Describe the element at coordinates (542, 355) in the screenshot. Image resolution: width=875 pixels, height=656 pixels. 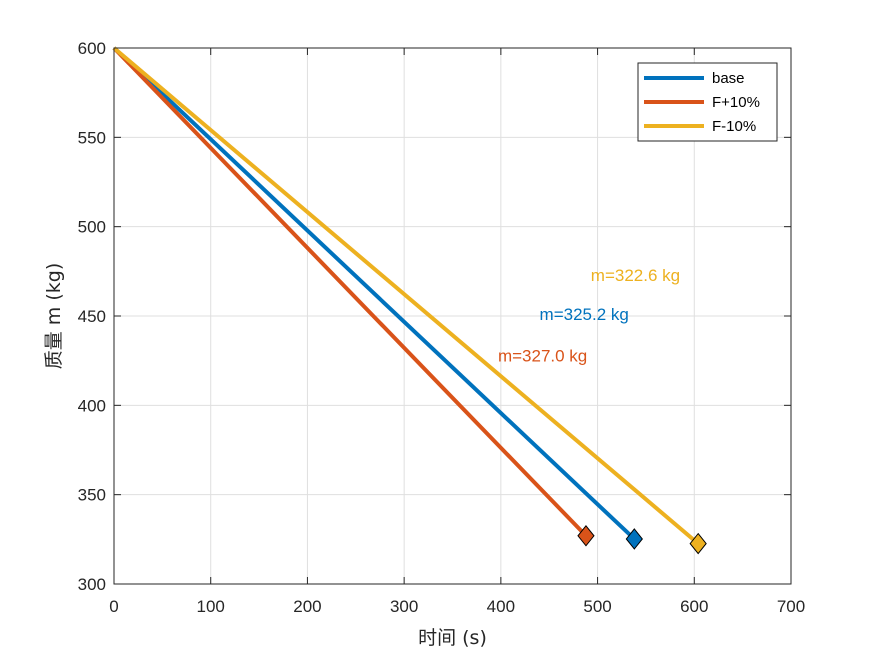
I see `annotation-label-1: m=327.0 kg` at that location.